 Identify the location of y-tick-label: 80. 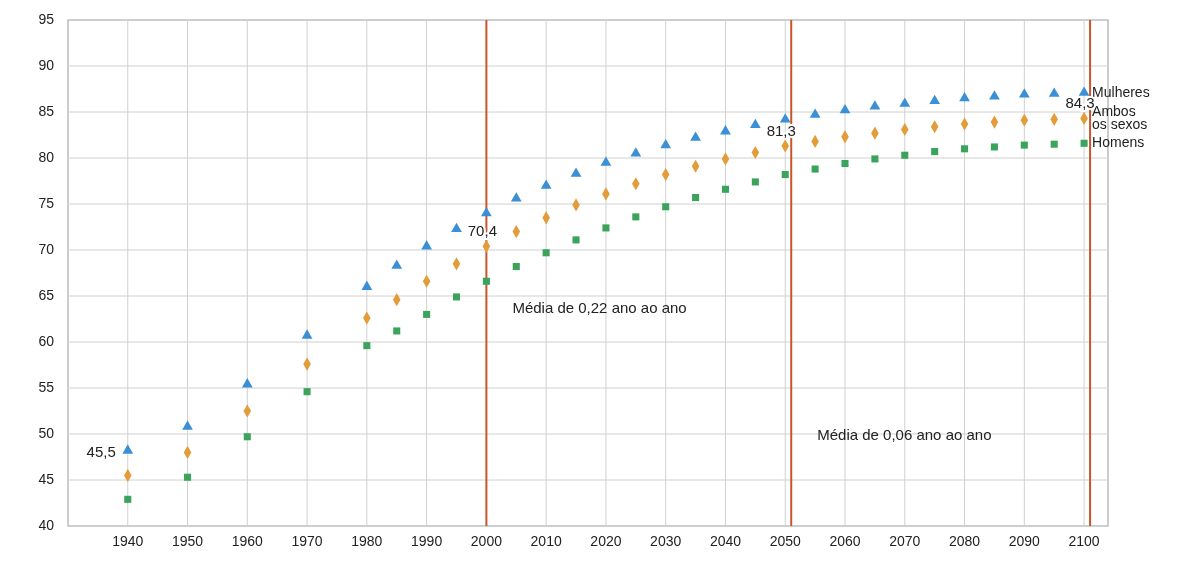
(46, 156).